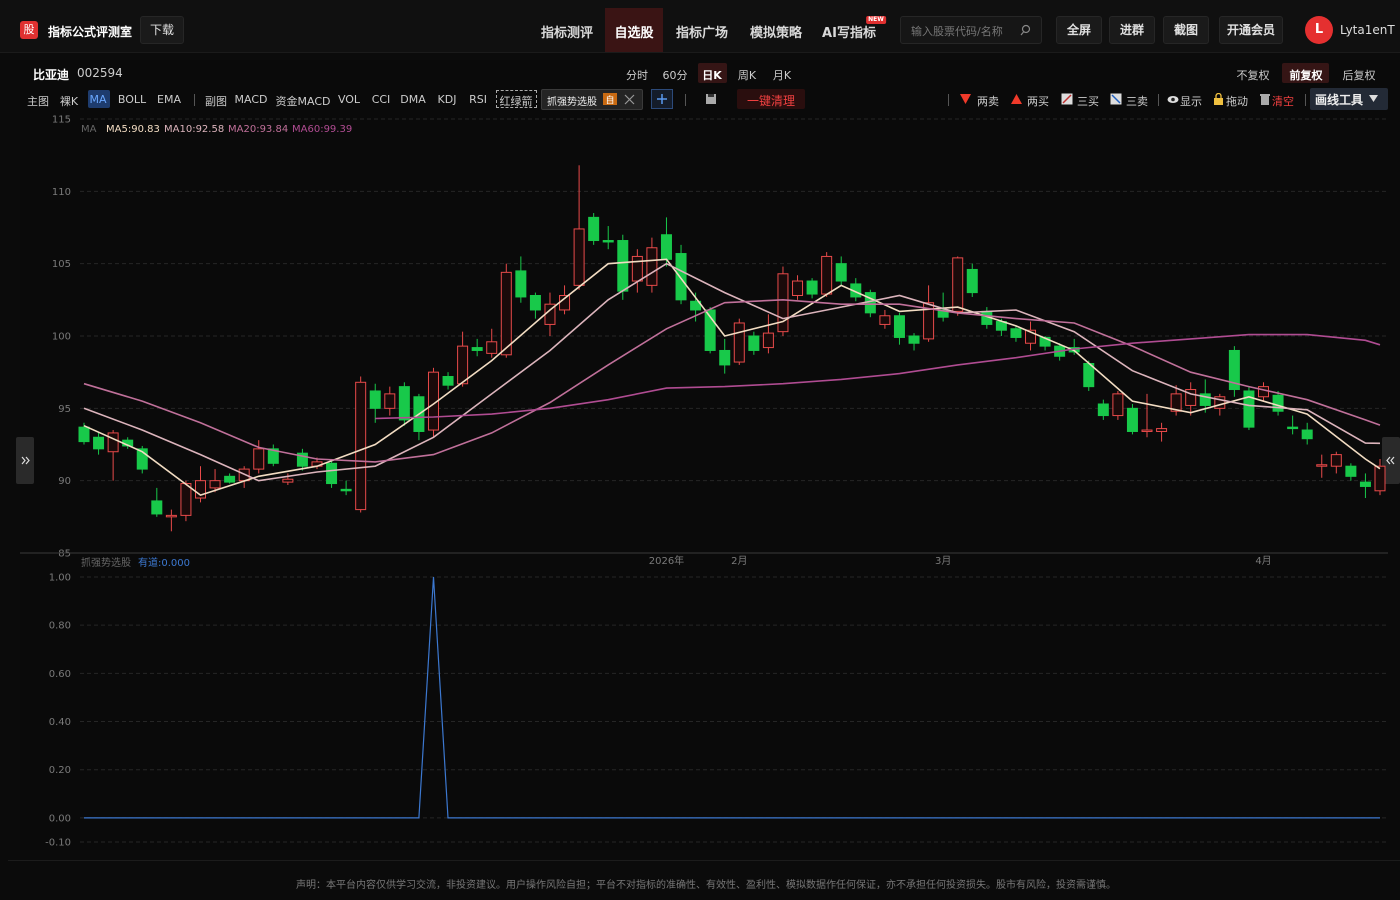 The image size is (1400, 900). I want to click on show-icon, so click(1173, 99).